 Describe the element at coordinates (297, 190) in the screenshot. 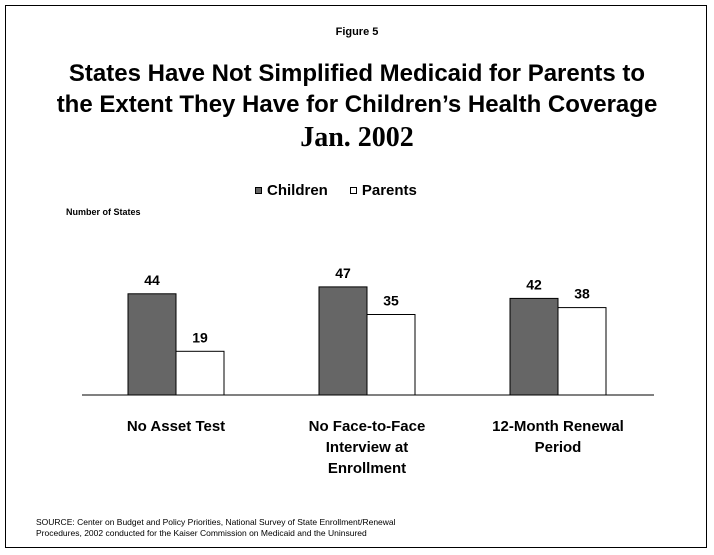

I see `legend-label-children: Children` at that location.